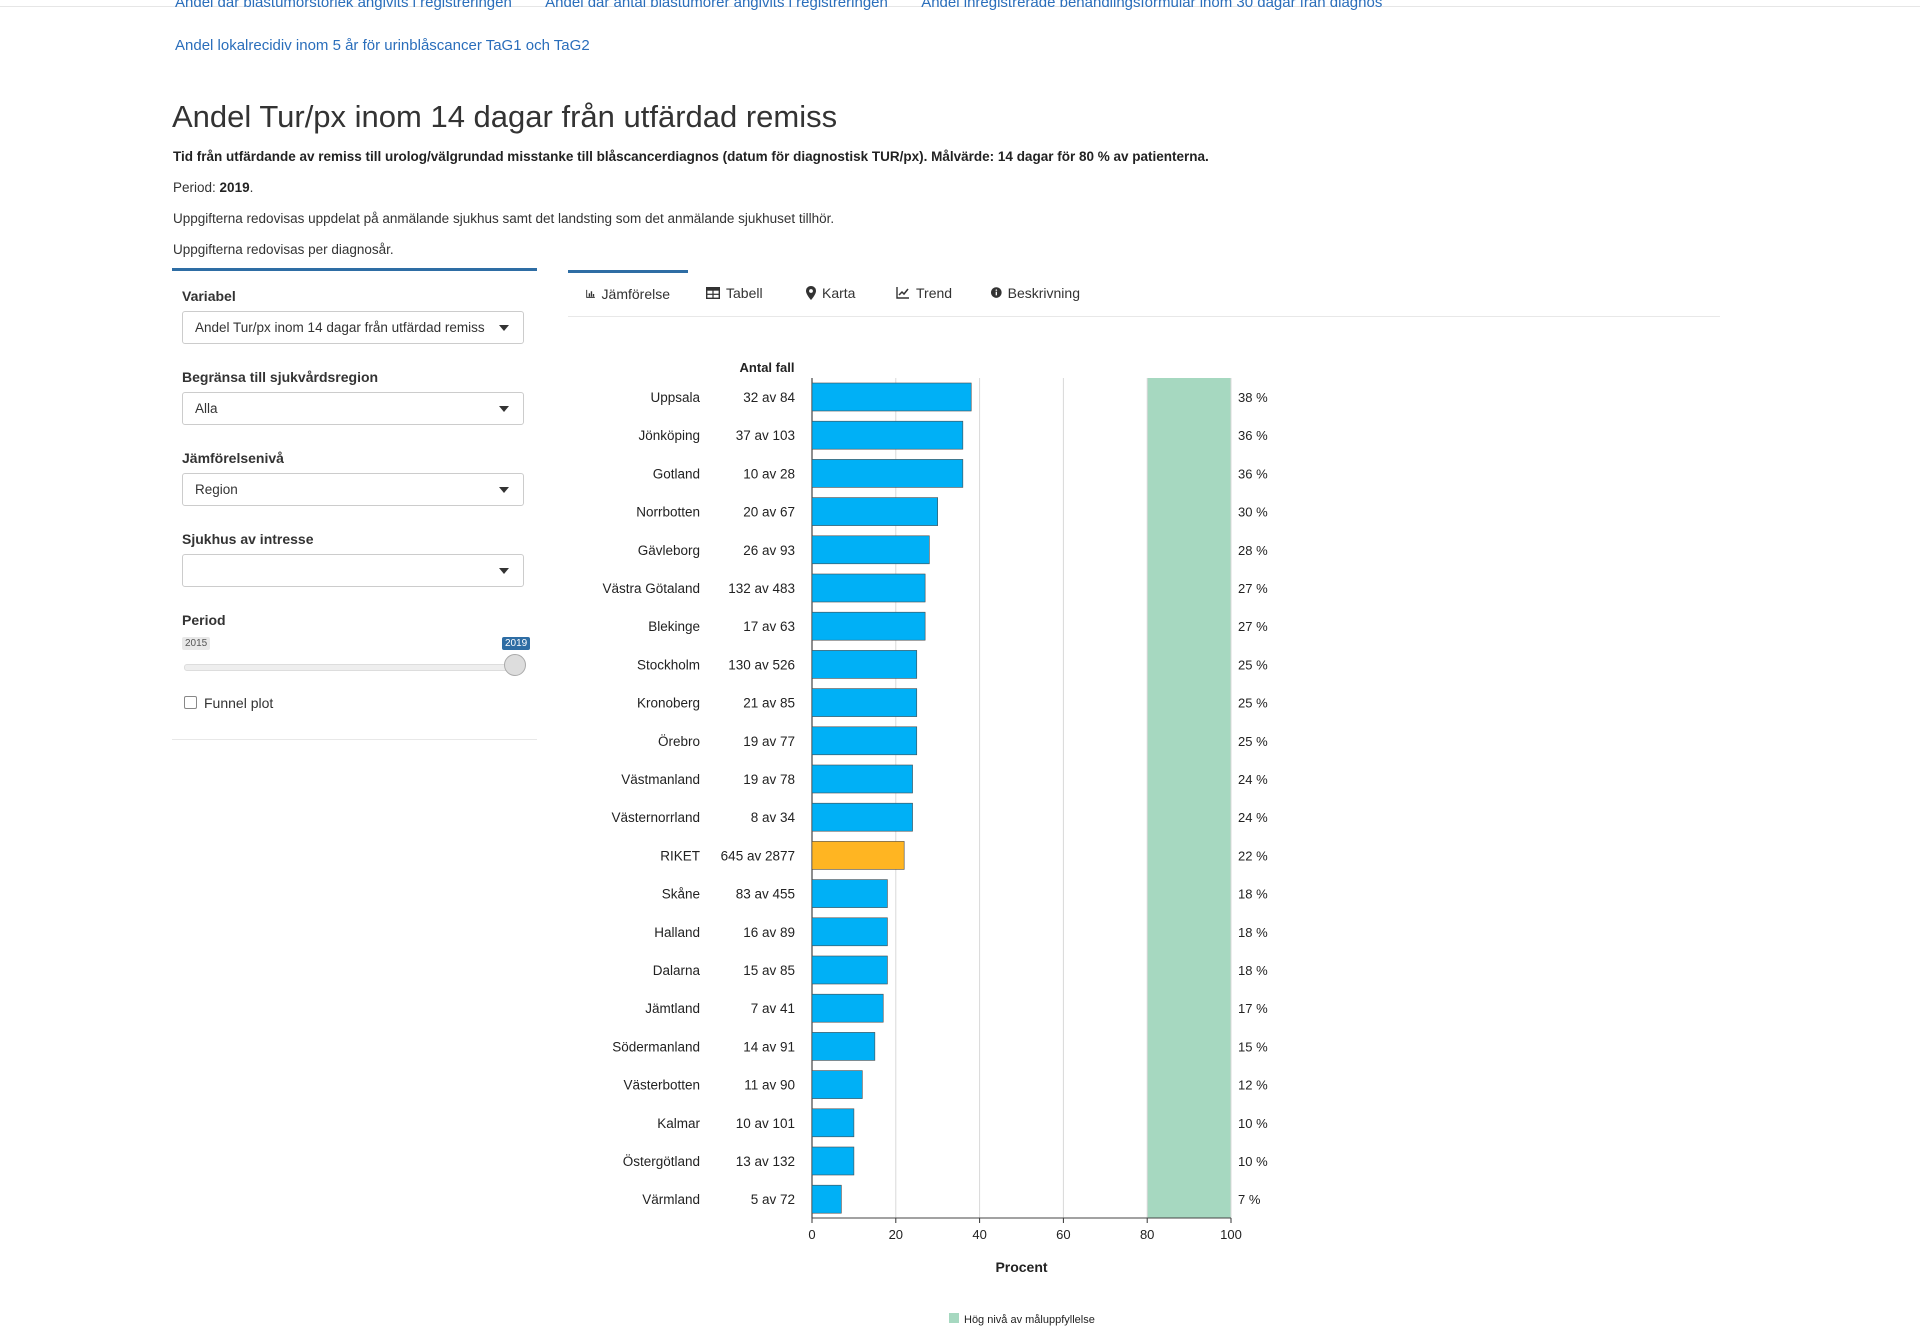 The height and width of the screenshot is (1331, 1920). Describe the element at coordinates (190, 702) in the screenshot. I see `funnel-plot-checkbox` at that location.